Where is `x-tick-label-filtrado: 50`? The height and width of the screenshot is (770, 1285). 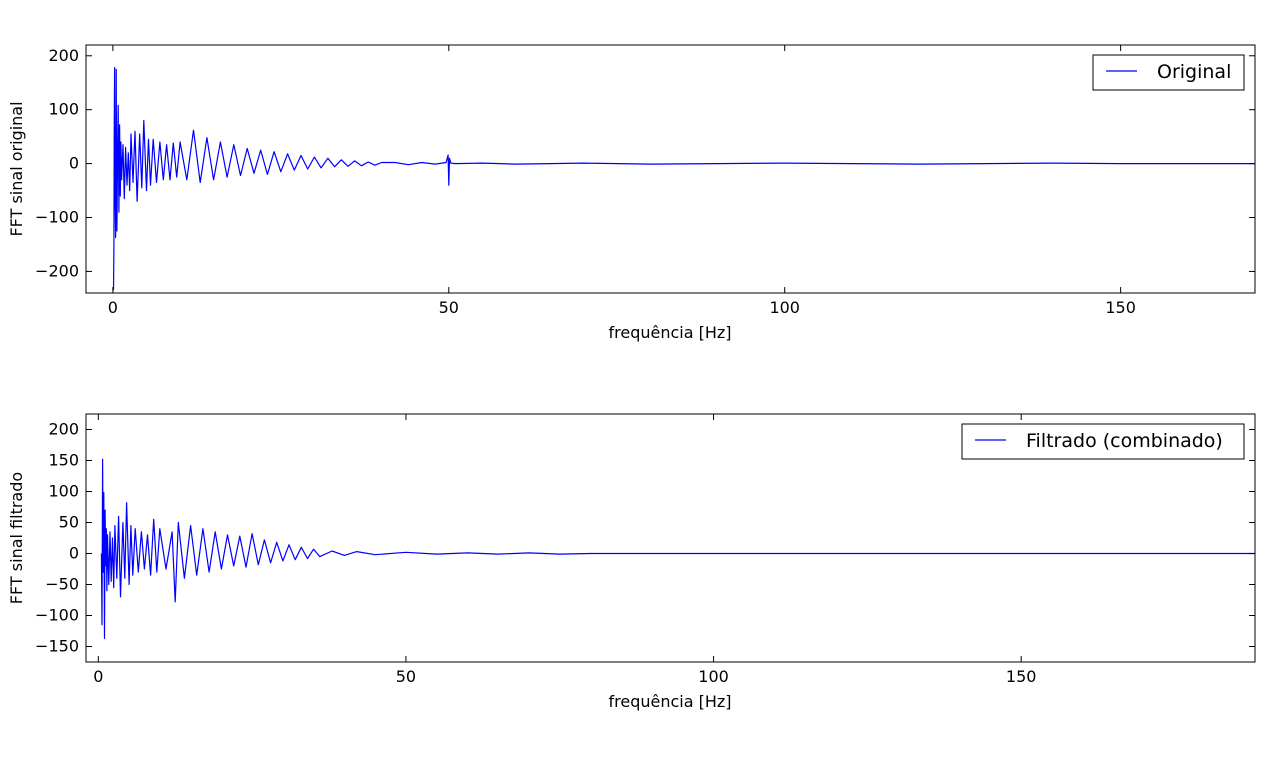
x-tick-label-filtrado: 50 is located at coordinates (406, 676).